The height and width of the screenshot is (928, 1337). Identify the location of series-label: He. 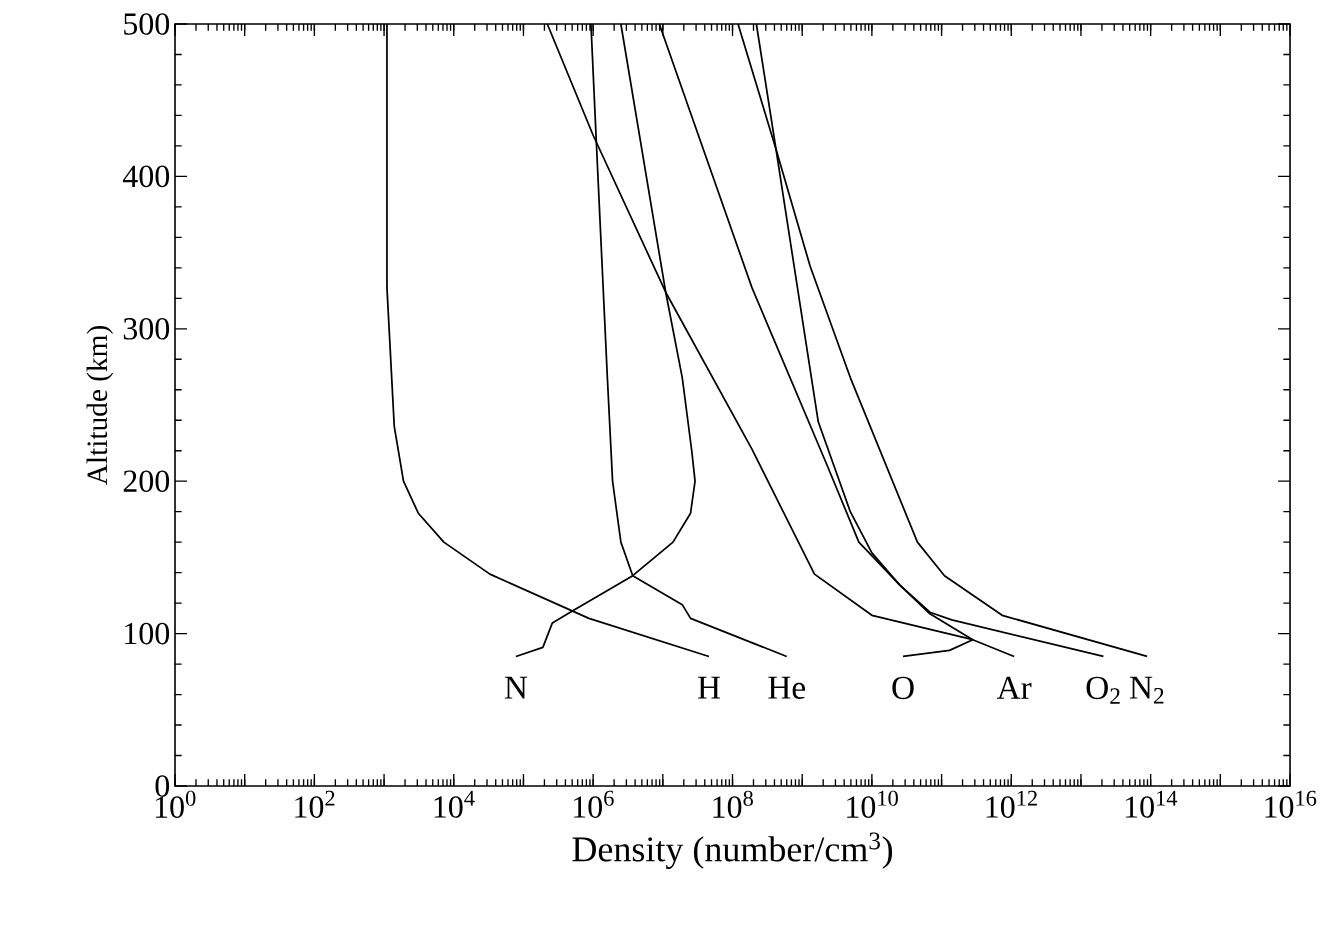
(787, 687).